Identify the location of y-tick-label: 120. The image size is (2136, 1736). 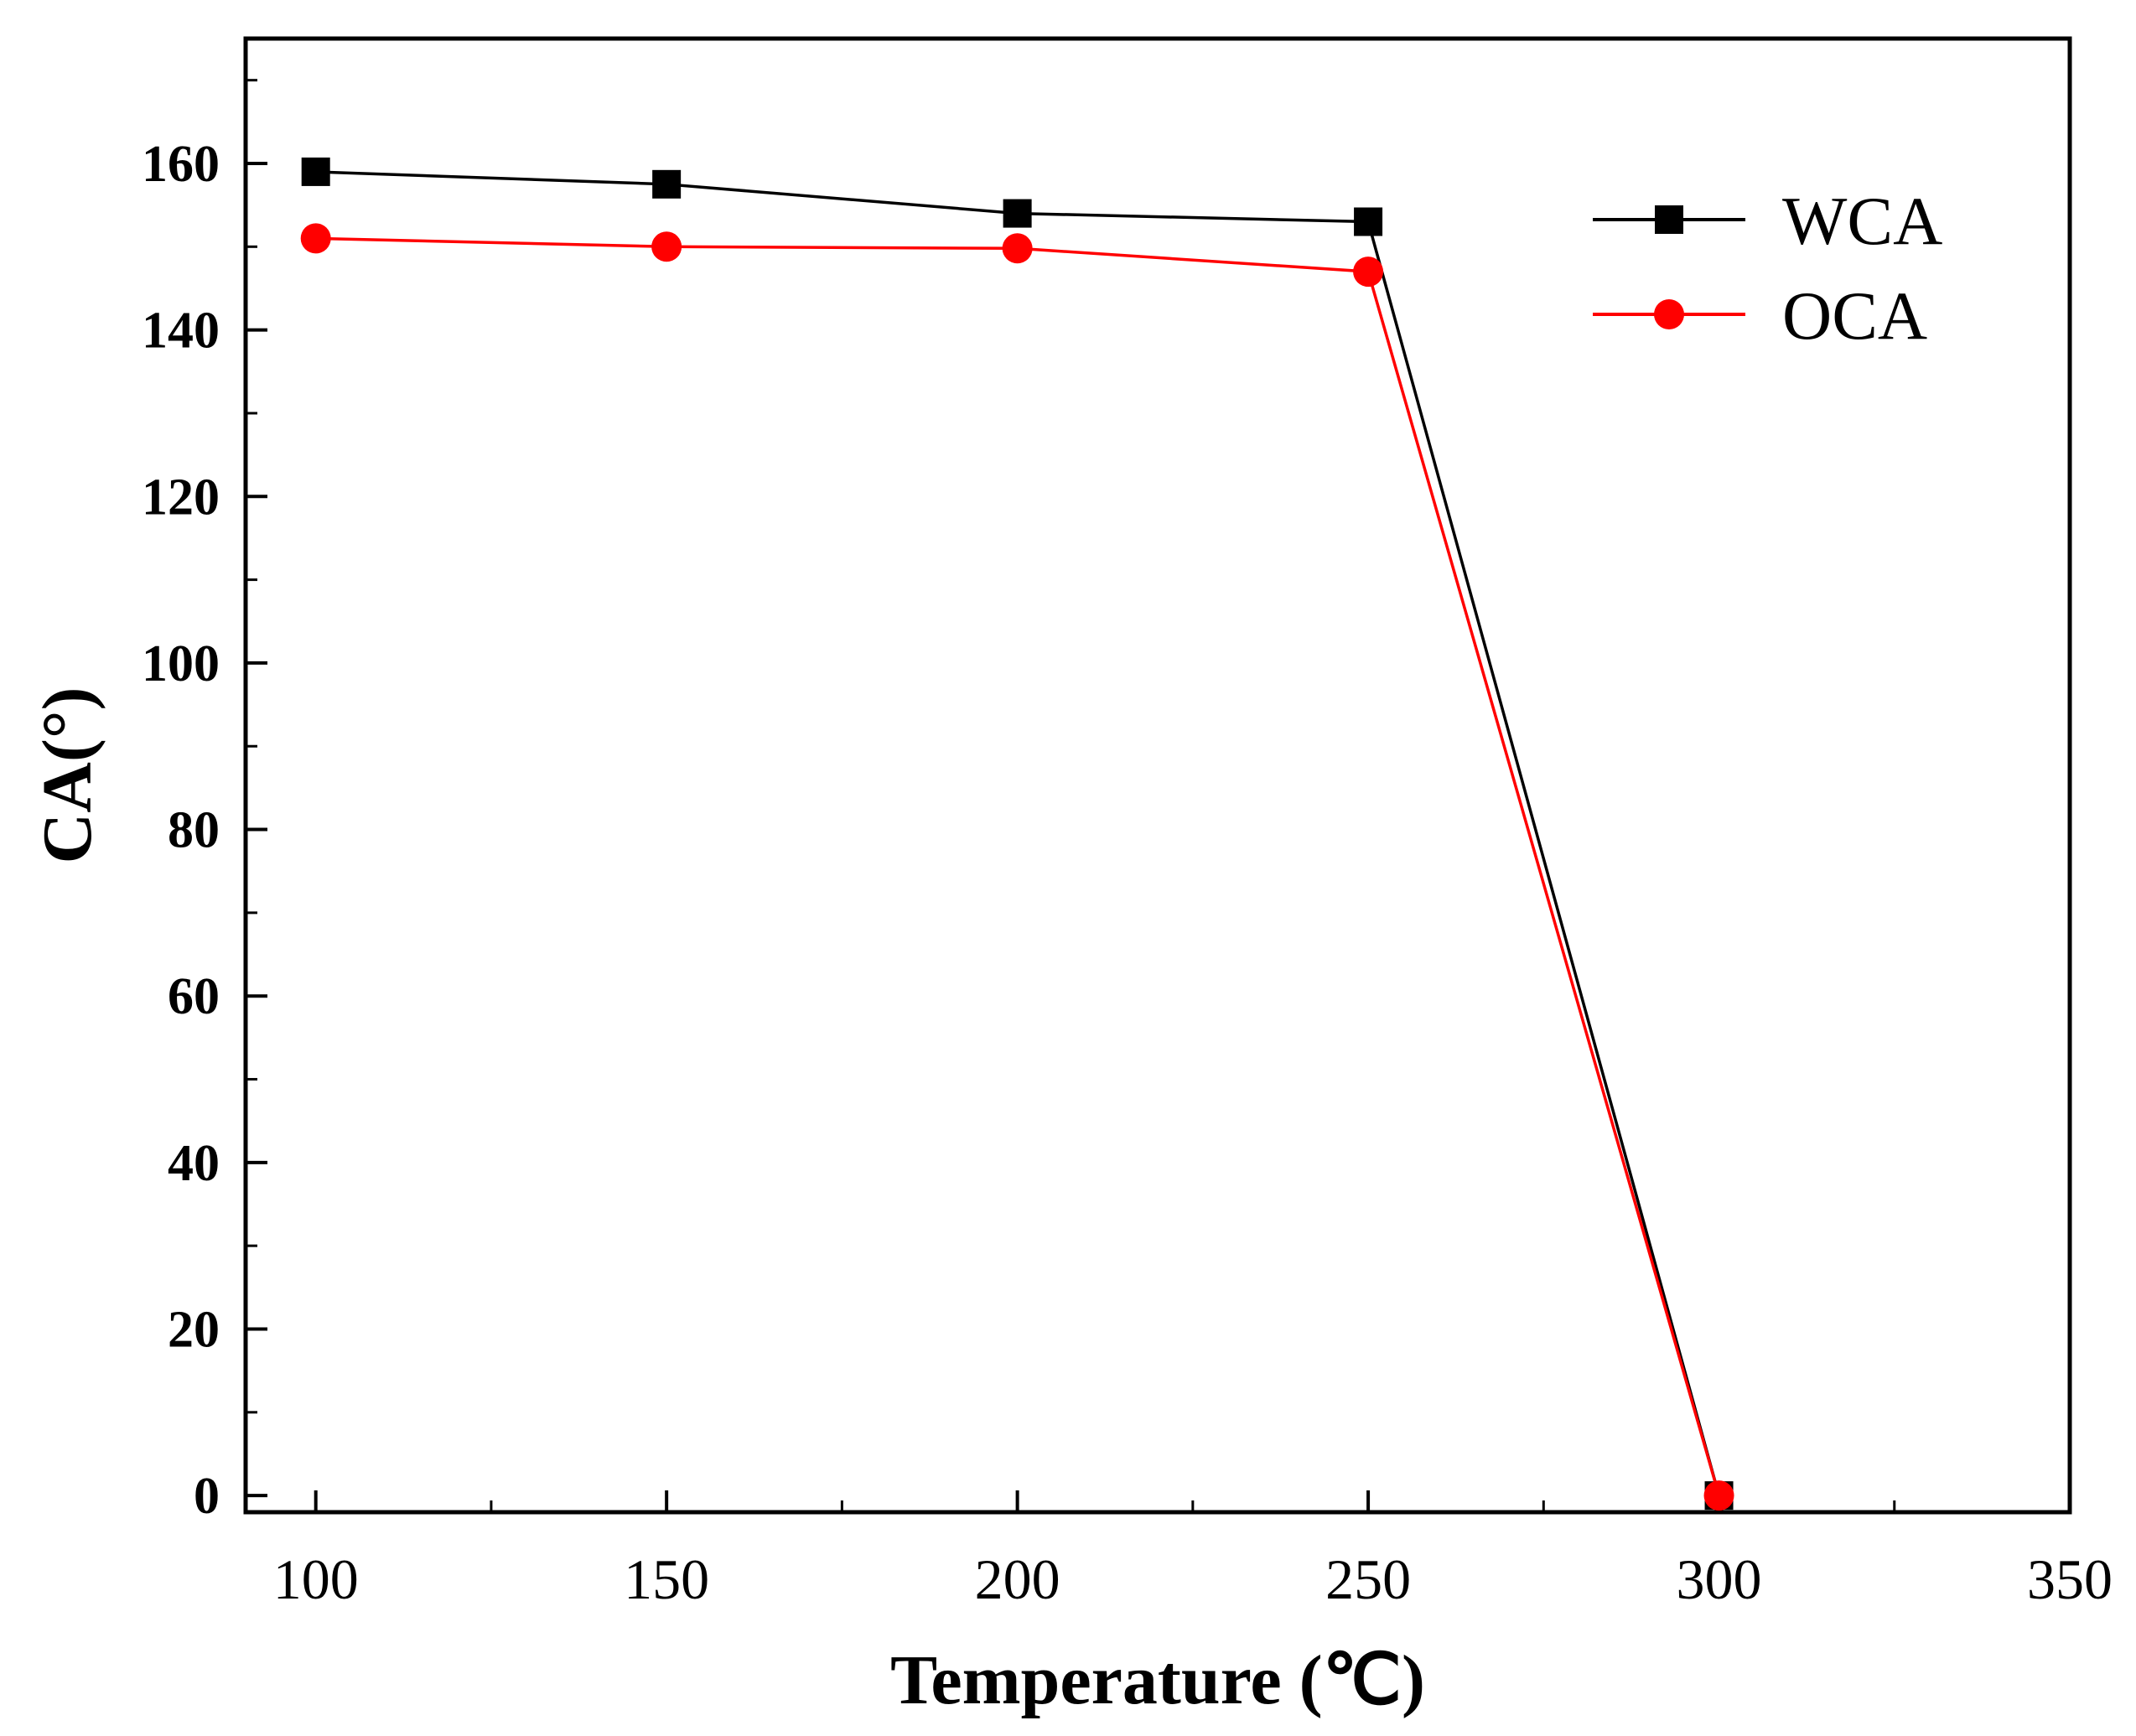
(181, 497).